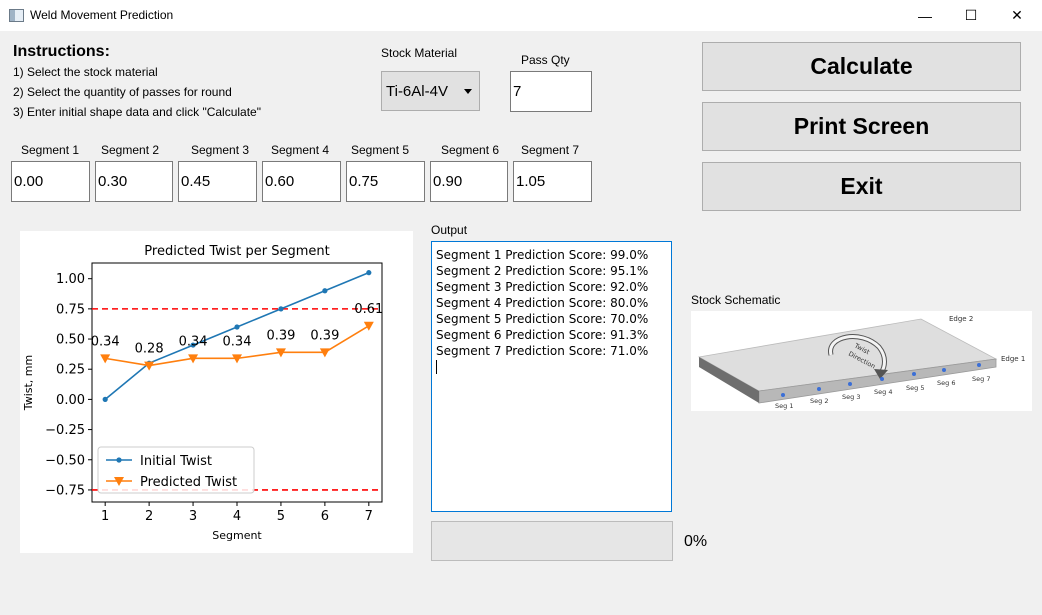 This screenshot has width=1042, height=615. I want to click on text-caret, so click(436, 367).